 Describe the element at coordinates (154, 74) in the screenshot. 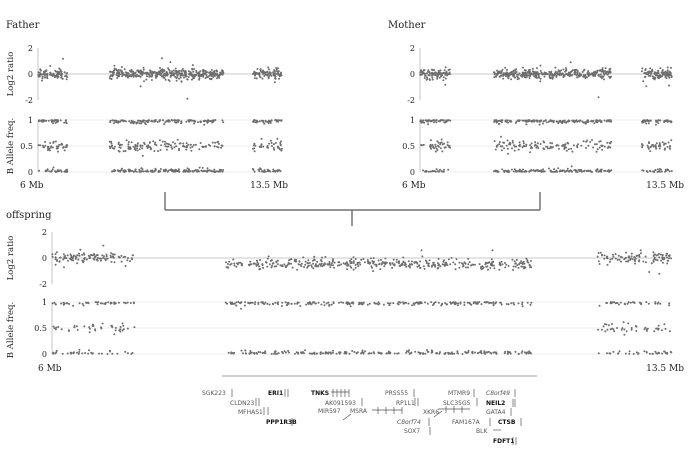

I see `panel-0: 20-2` at that location.